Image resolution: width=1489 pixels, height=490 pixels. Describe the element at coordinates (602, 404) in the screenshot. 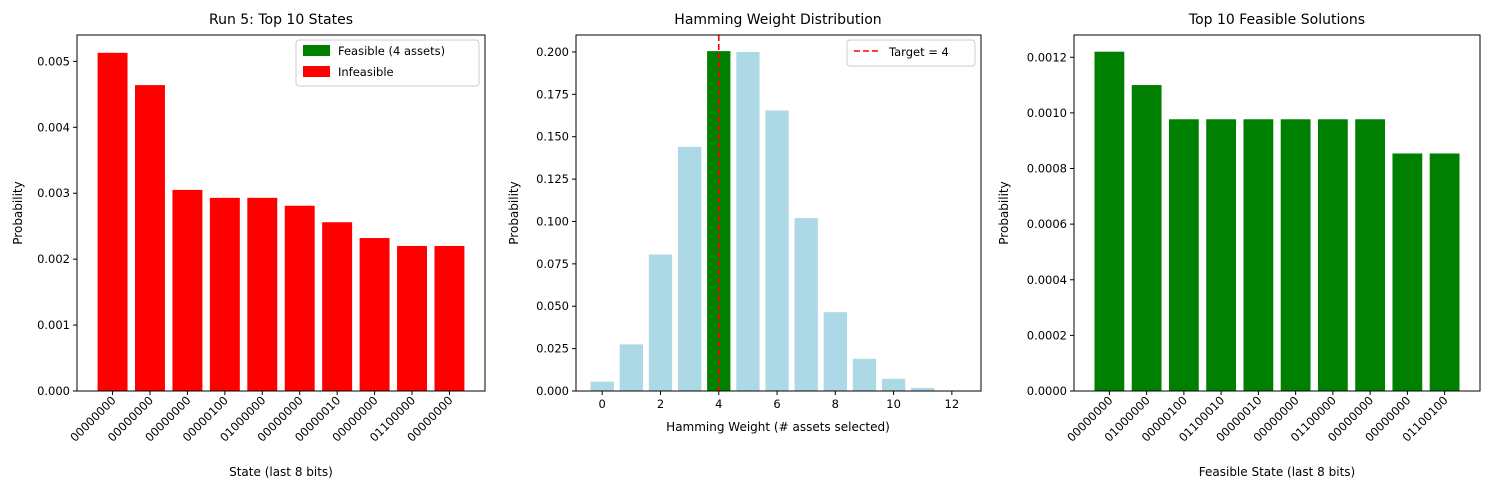

I see `x-tick-label: 0` at that location.